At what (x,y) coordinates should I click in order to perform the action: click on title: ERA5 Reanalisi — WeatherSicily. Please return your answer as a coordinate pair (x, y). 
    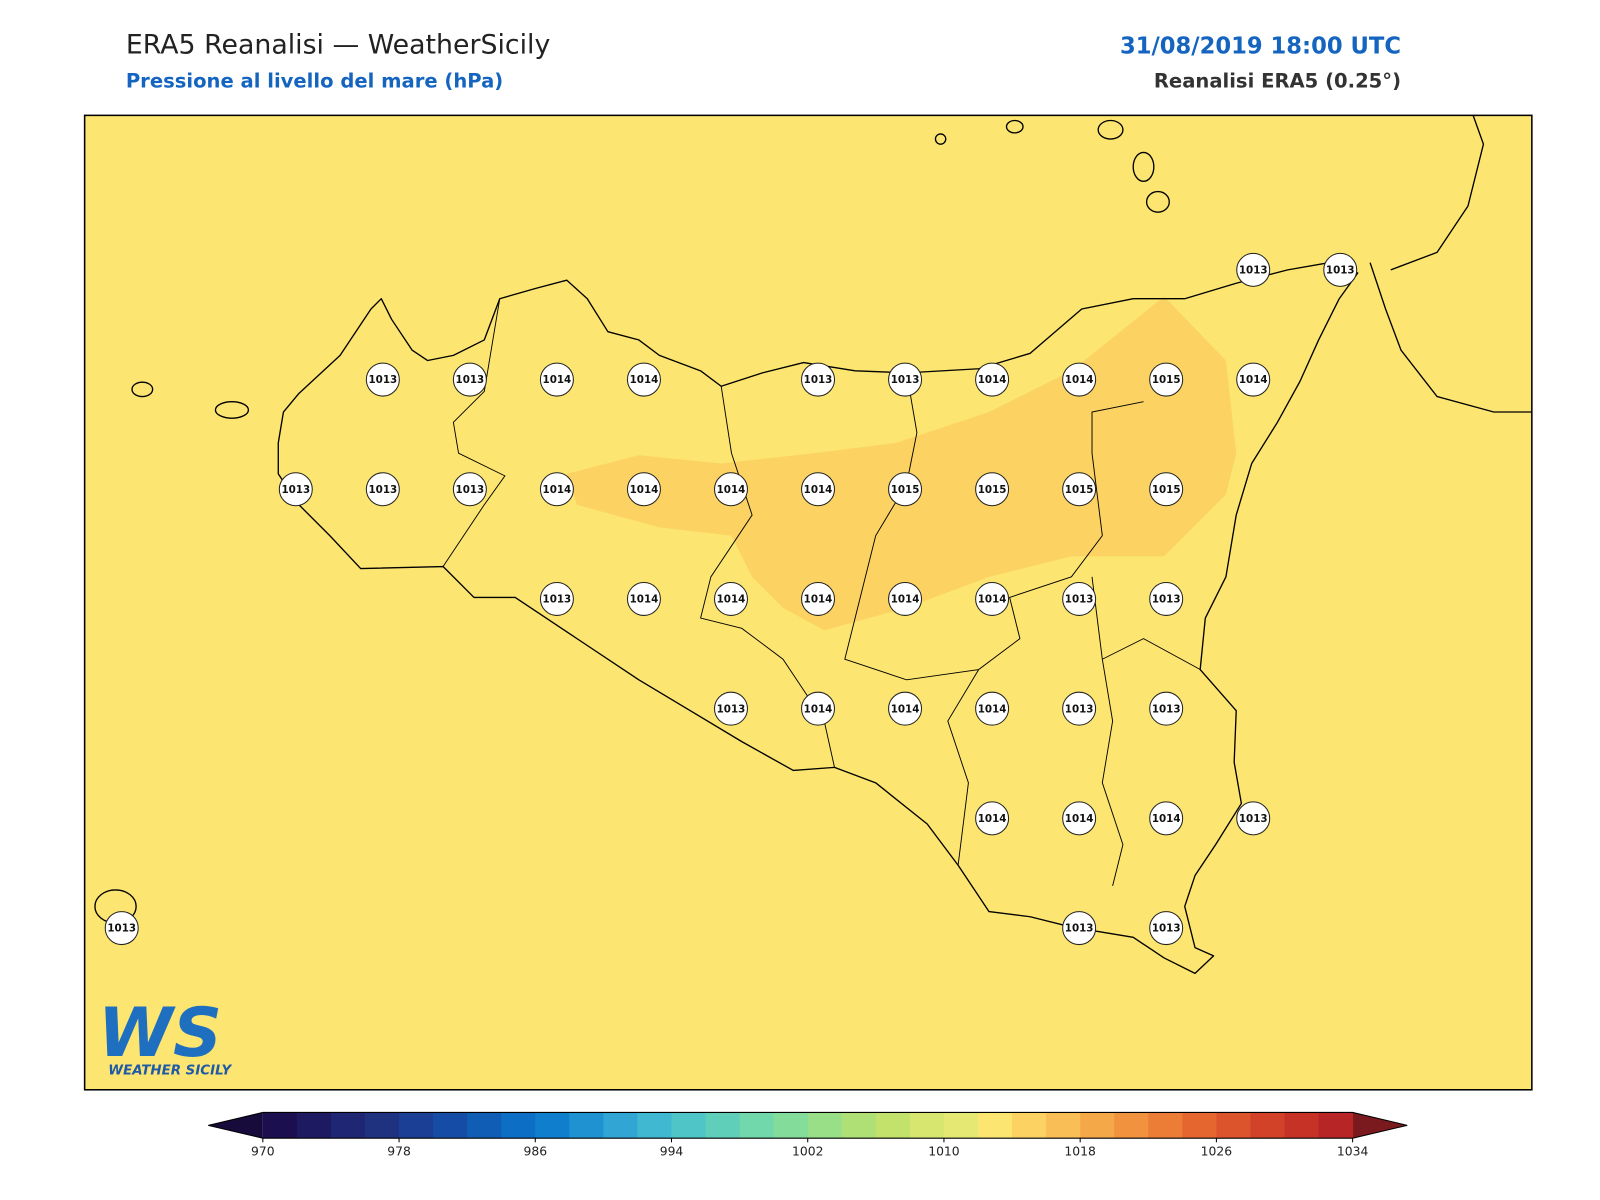
    Looking at the image, I should click on (338, 45).